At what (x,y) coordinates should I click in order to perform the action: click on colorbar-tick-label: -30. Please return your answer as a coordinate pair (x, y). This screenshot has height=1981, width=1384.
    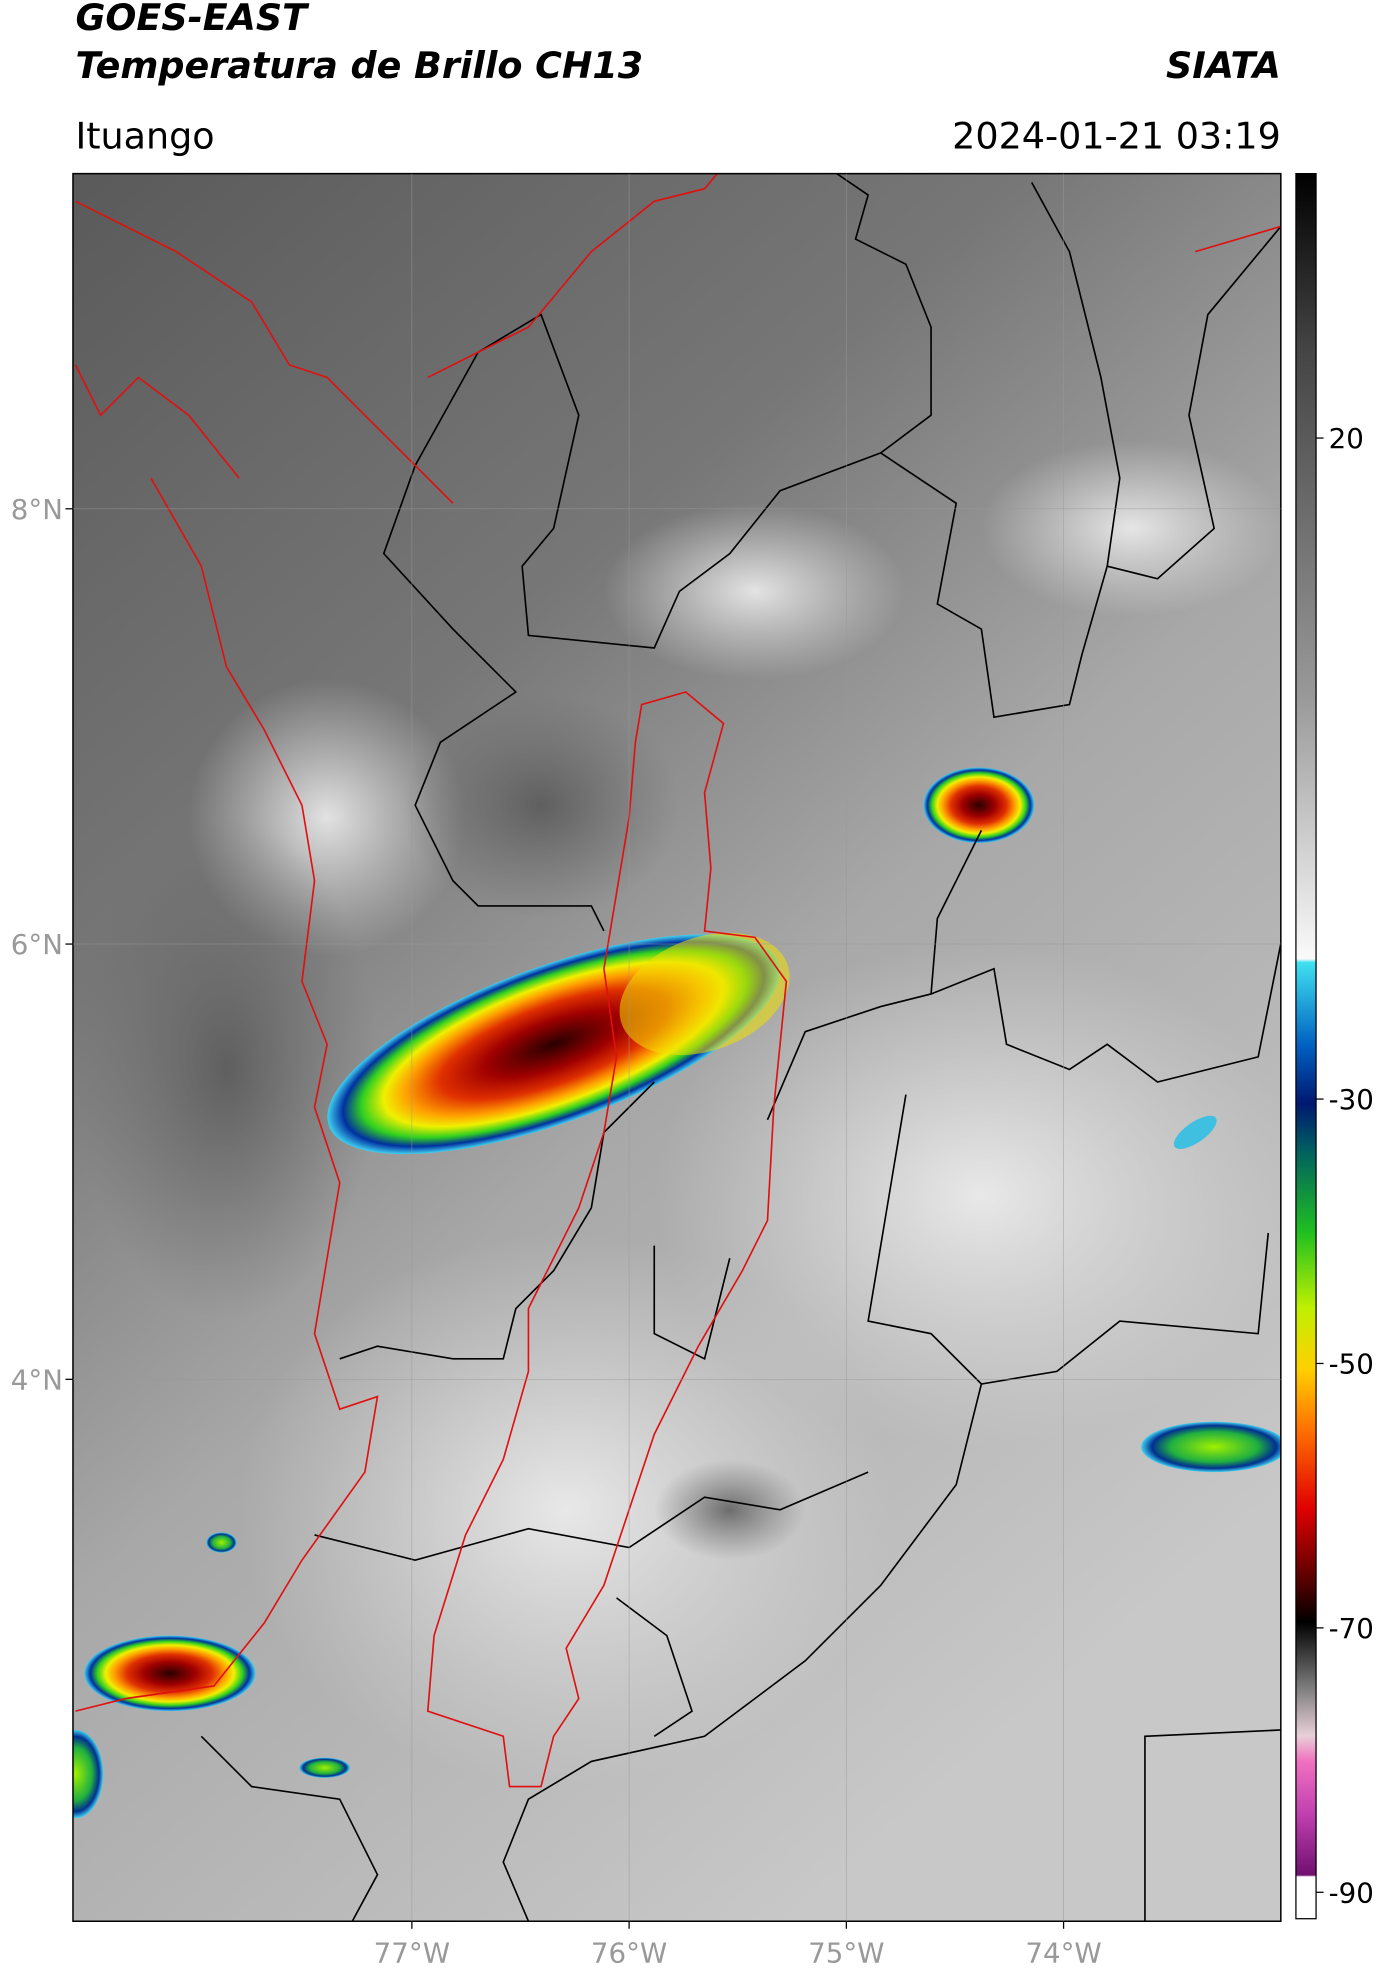
    Looking at the image, I should click on (1351, 1099).